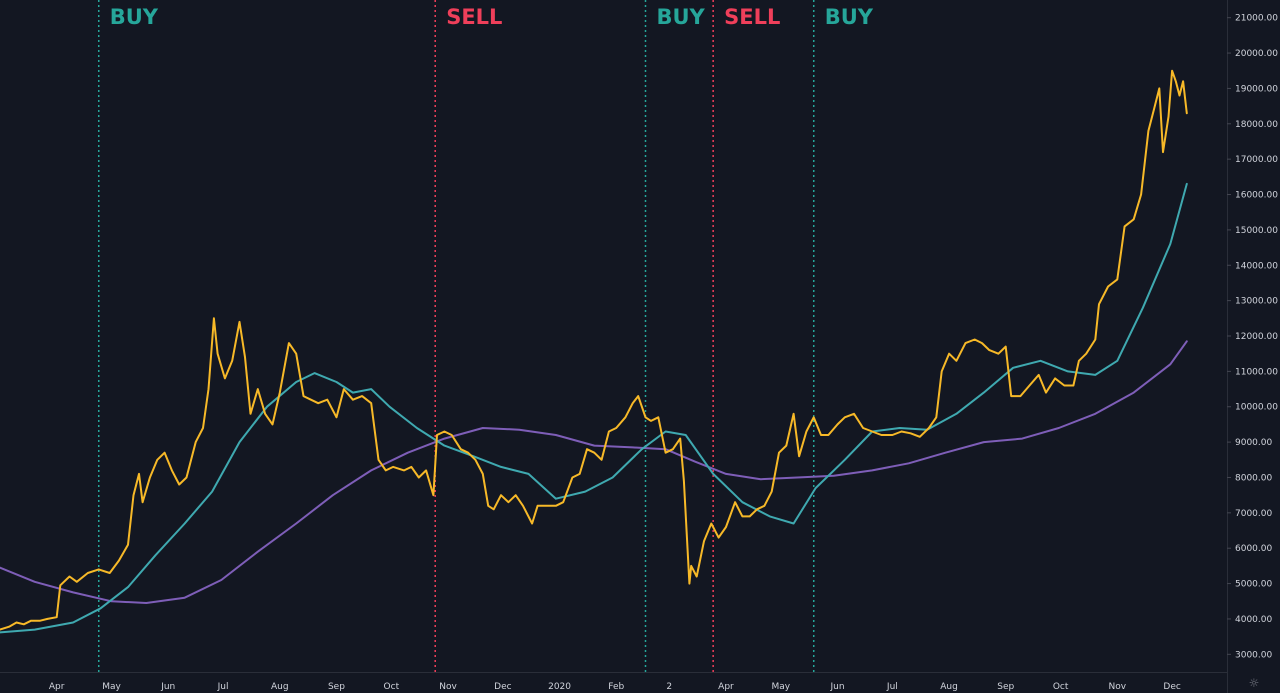 The height and width of the screenshot is (693, 1280). I want to click on price-tick-label: 9000.00, so click(1253, 443).